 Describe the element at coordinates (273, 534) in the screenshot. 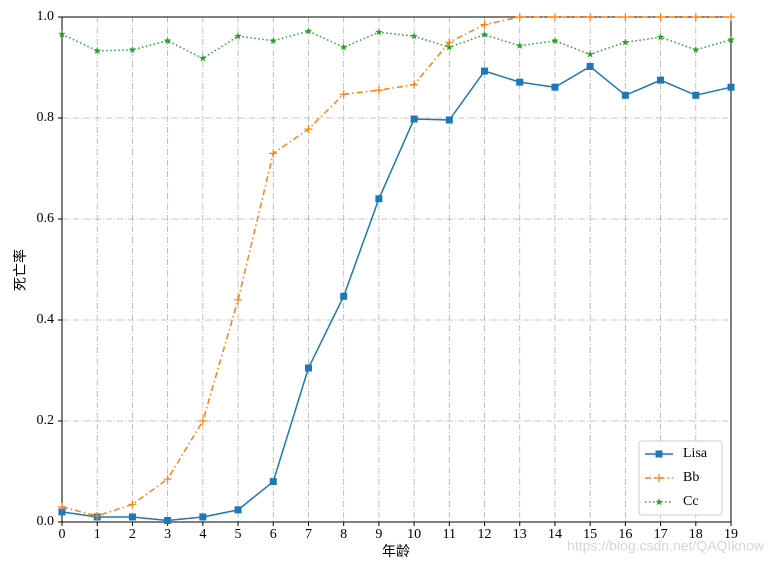

I see `x-tick-label: 6` at that location.